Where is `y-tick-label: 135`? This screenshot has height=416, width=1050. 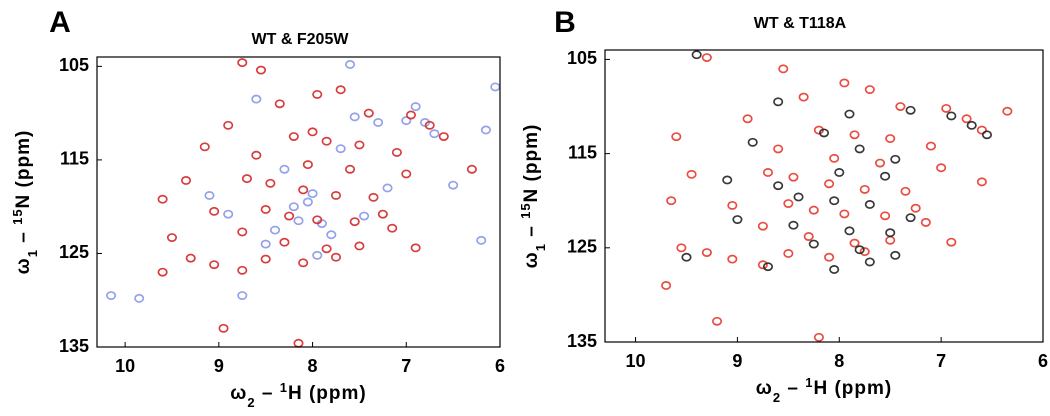
y-tick-label: 135 is located at coordinates (74, 346).